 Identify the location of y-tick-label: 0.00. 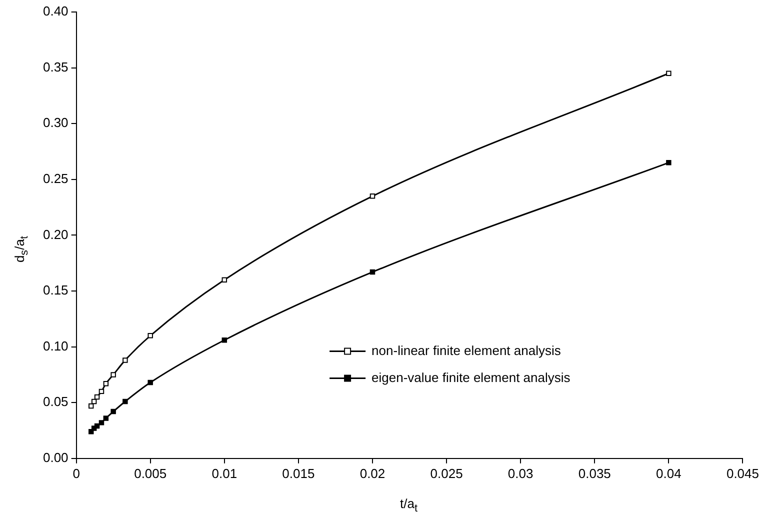
(55, 457).